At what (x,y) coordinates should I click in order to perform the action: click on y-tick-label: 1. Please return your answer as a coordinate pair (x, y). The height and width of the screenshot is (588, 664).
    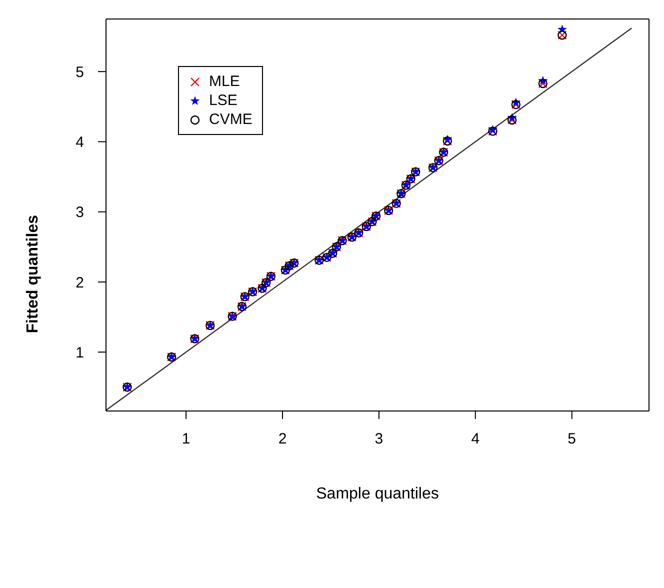
    Looking at the image, I should click on (80, 353).